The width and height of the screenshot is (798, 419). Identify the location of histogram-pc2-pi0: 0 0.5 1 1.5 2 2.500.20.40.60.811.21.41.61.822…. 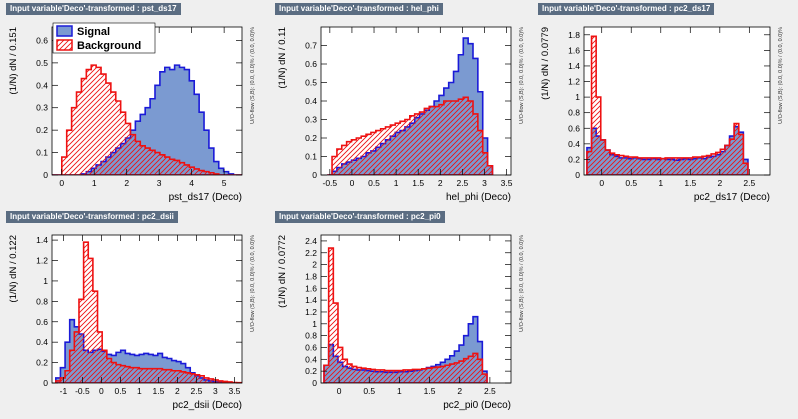
(401, 322).